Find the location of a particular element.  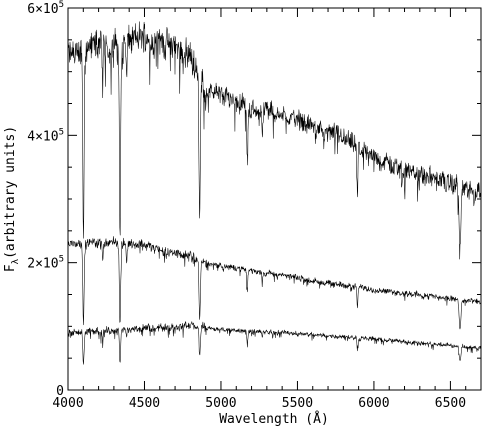

x-axis-title: Wavelength (Å) is located at coordinates (274, 419).